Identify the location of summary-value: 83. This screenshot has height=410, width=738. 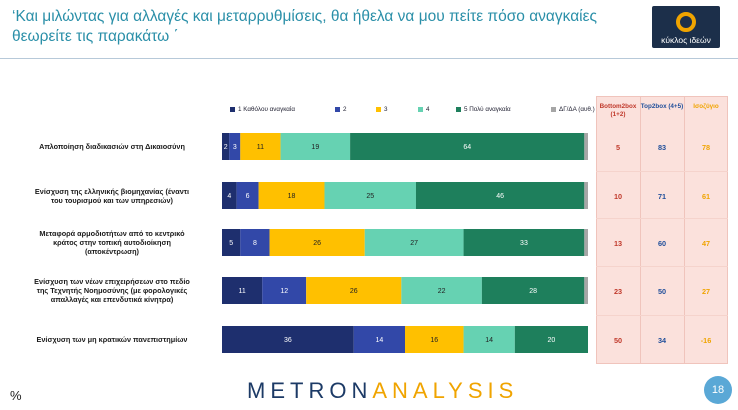
(662, 147).